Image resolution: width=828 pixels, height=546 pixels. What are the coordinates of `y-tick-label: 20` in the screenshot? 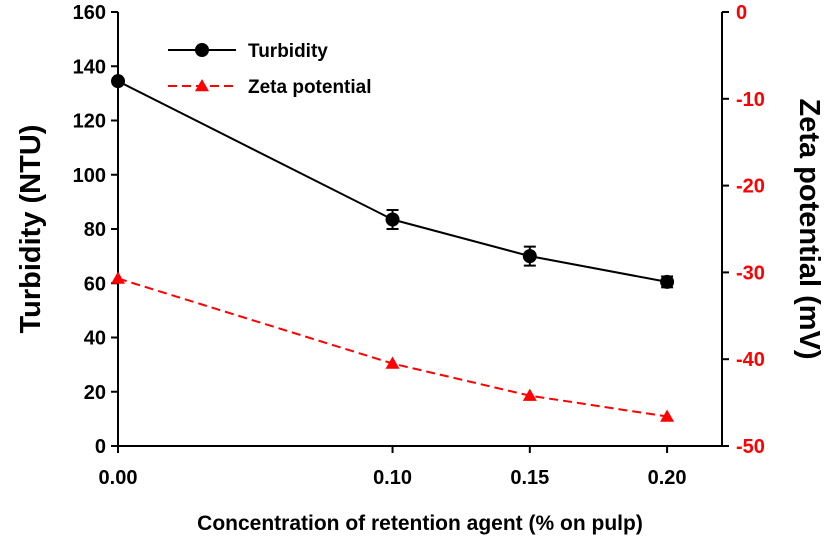 It's located at (95, 393).